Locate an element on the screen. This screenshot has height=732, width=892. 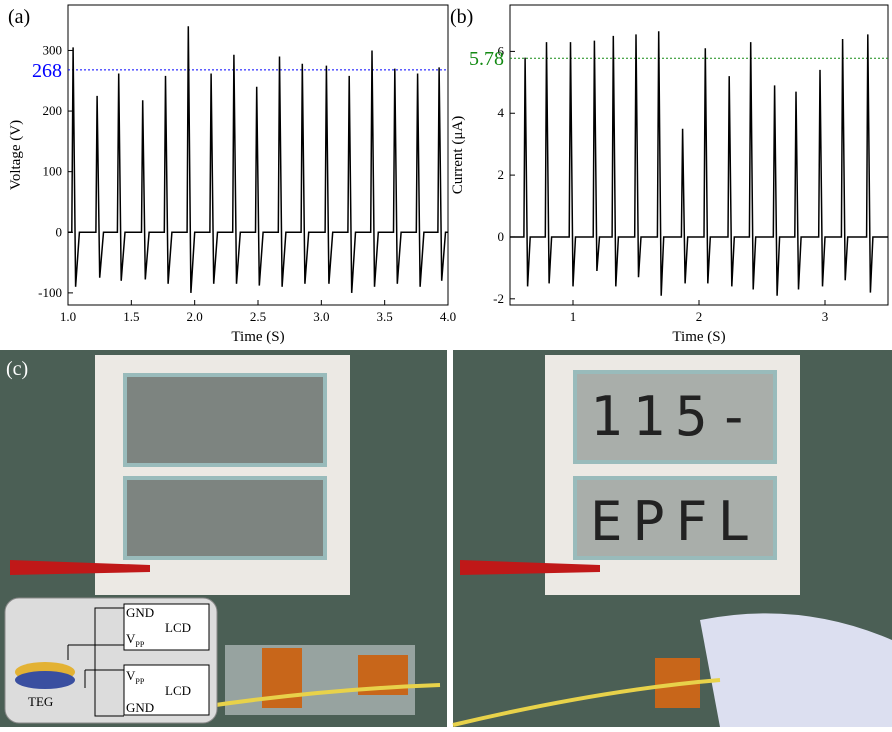
lcd-bottom-text: EPFL is located at coordinates (675, 521).